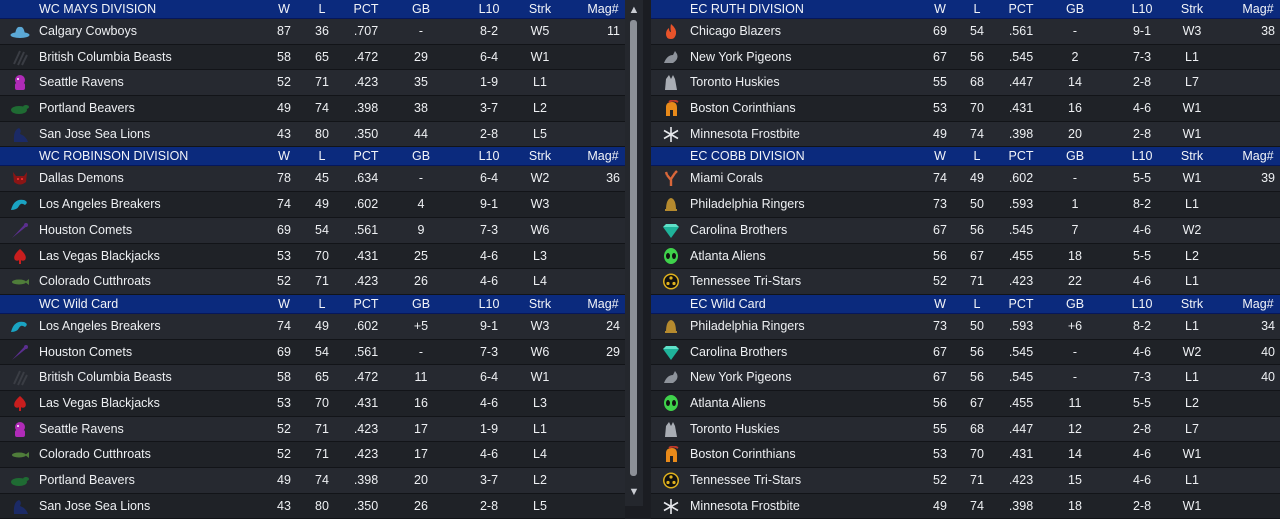 Image resolution: width=1280 pixels, height=519 pixels. I want to click on team-row: Los Angeles Breakers 74 49 .602 +5 9-1 W3 24, so click(312, 326).